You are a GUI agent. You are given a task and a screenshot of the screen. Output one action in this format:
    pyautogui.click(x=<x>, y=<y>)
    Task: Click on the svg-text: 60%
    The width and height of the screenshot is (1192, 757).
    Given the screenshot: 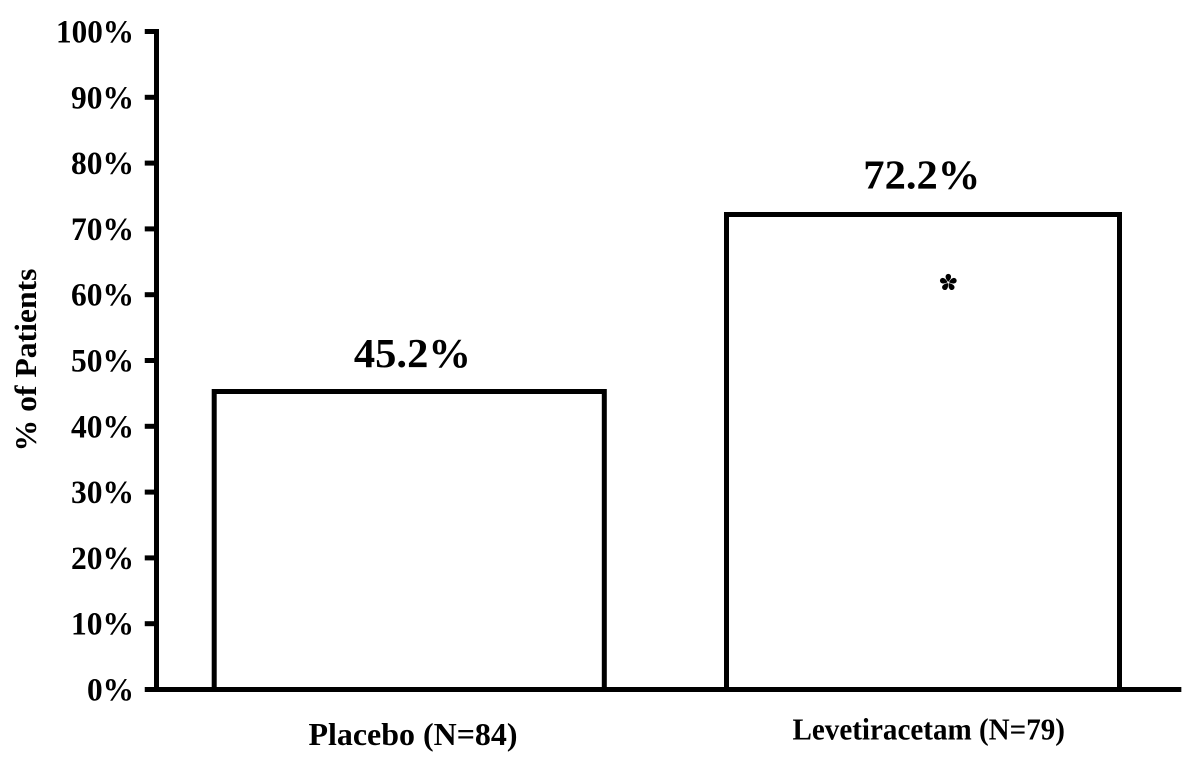 What is the action you would take?
    pyautogui.click(x=102, y=296)
    